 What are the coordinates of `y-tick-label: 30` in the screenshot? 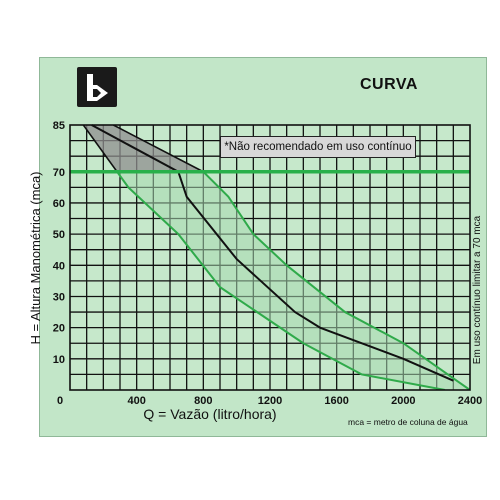 It's located at (59, 297).